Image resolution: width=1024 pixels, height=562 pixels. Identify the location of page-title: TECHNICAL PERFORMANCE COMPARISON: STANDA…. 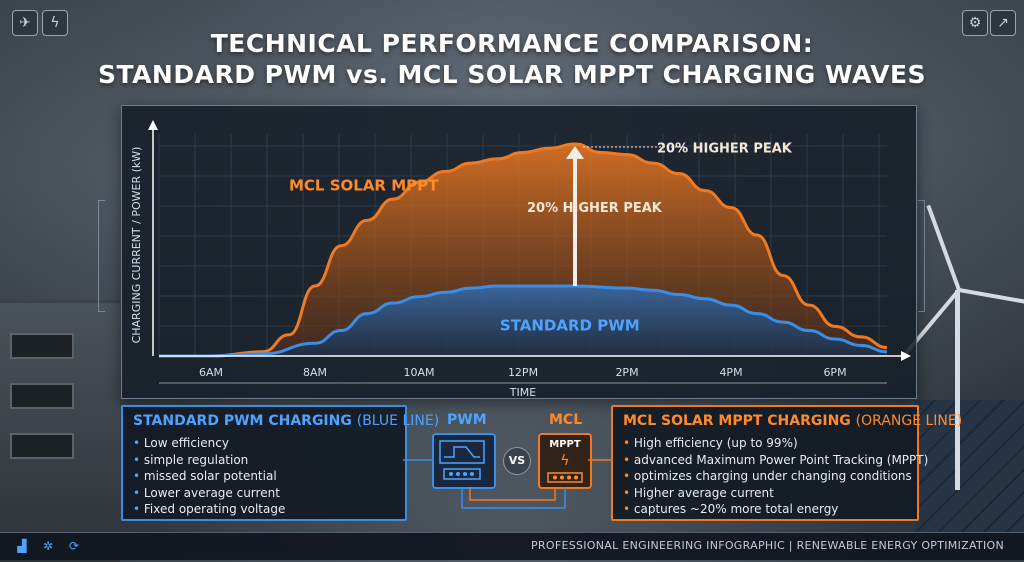
(512, 59).